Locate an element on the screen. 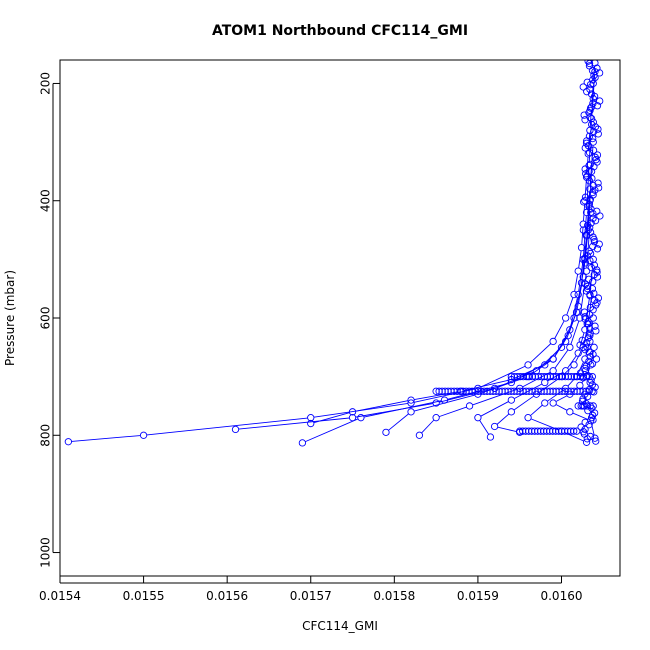 The image size is (650, 650). x-tick-label: 0.0159 is located at coordinates (478, 596).